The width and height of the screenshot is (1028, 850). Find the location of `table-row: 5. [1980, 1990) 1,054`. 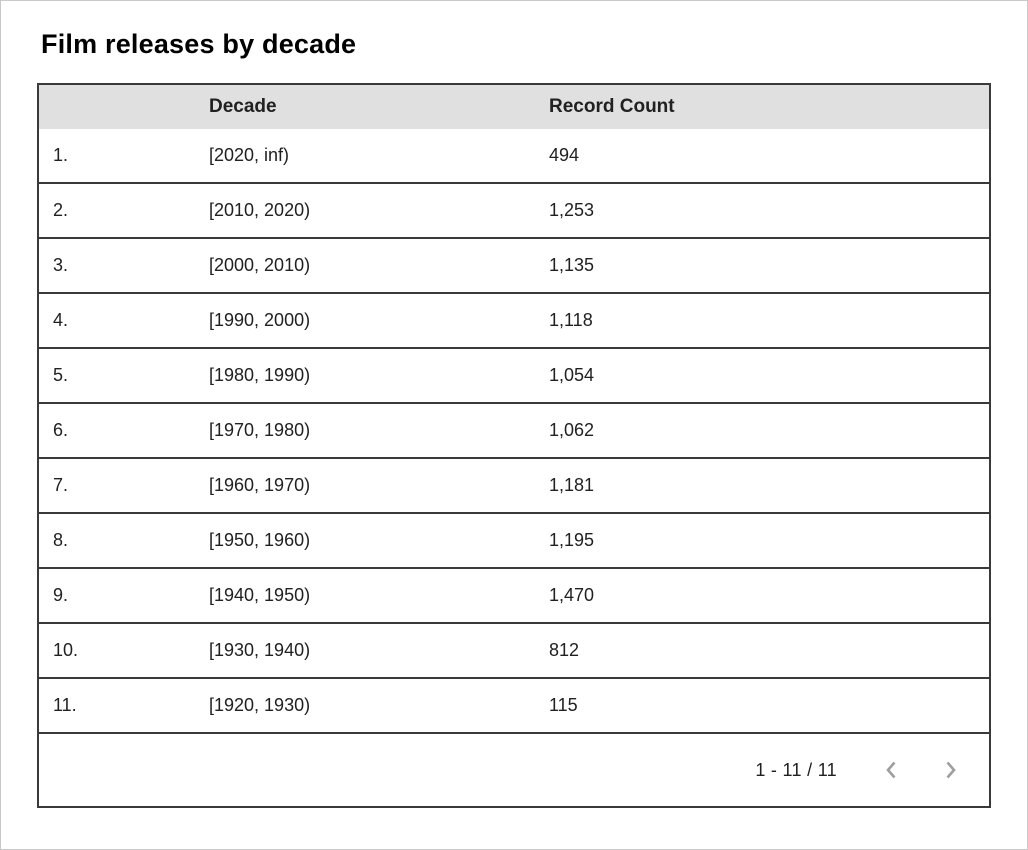

table-row: 5. [1980, 1990) 1,054 is located at coordinates (514, 375).